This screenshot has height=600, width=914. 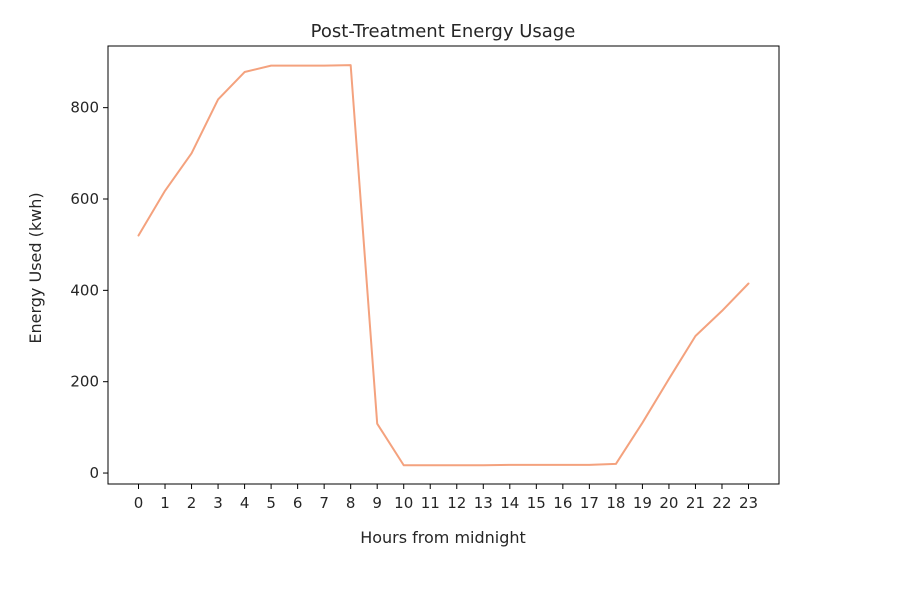 What do you see at coordinates (443, 537) in the screenshot?
I see `x-axis-label: Hours from midnight` at bounding box center [443, 537].